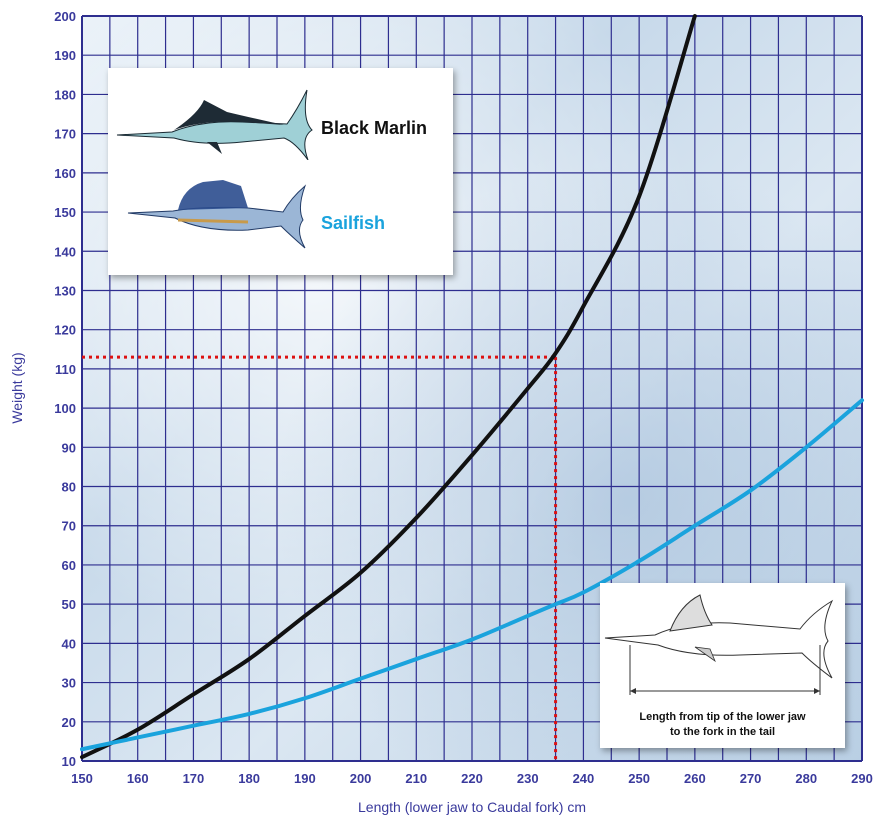  What do you see at coordinates (528, 778) in the screenshot?
I see `x-tick-label: 230` at bounding box center [528, 778].